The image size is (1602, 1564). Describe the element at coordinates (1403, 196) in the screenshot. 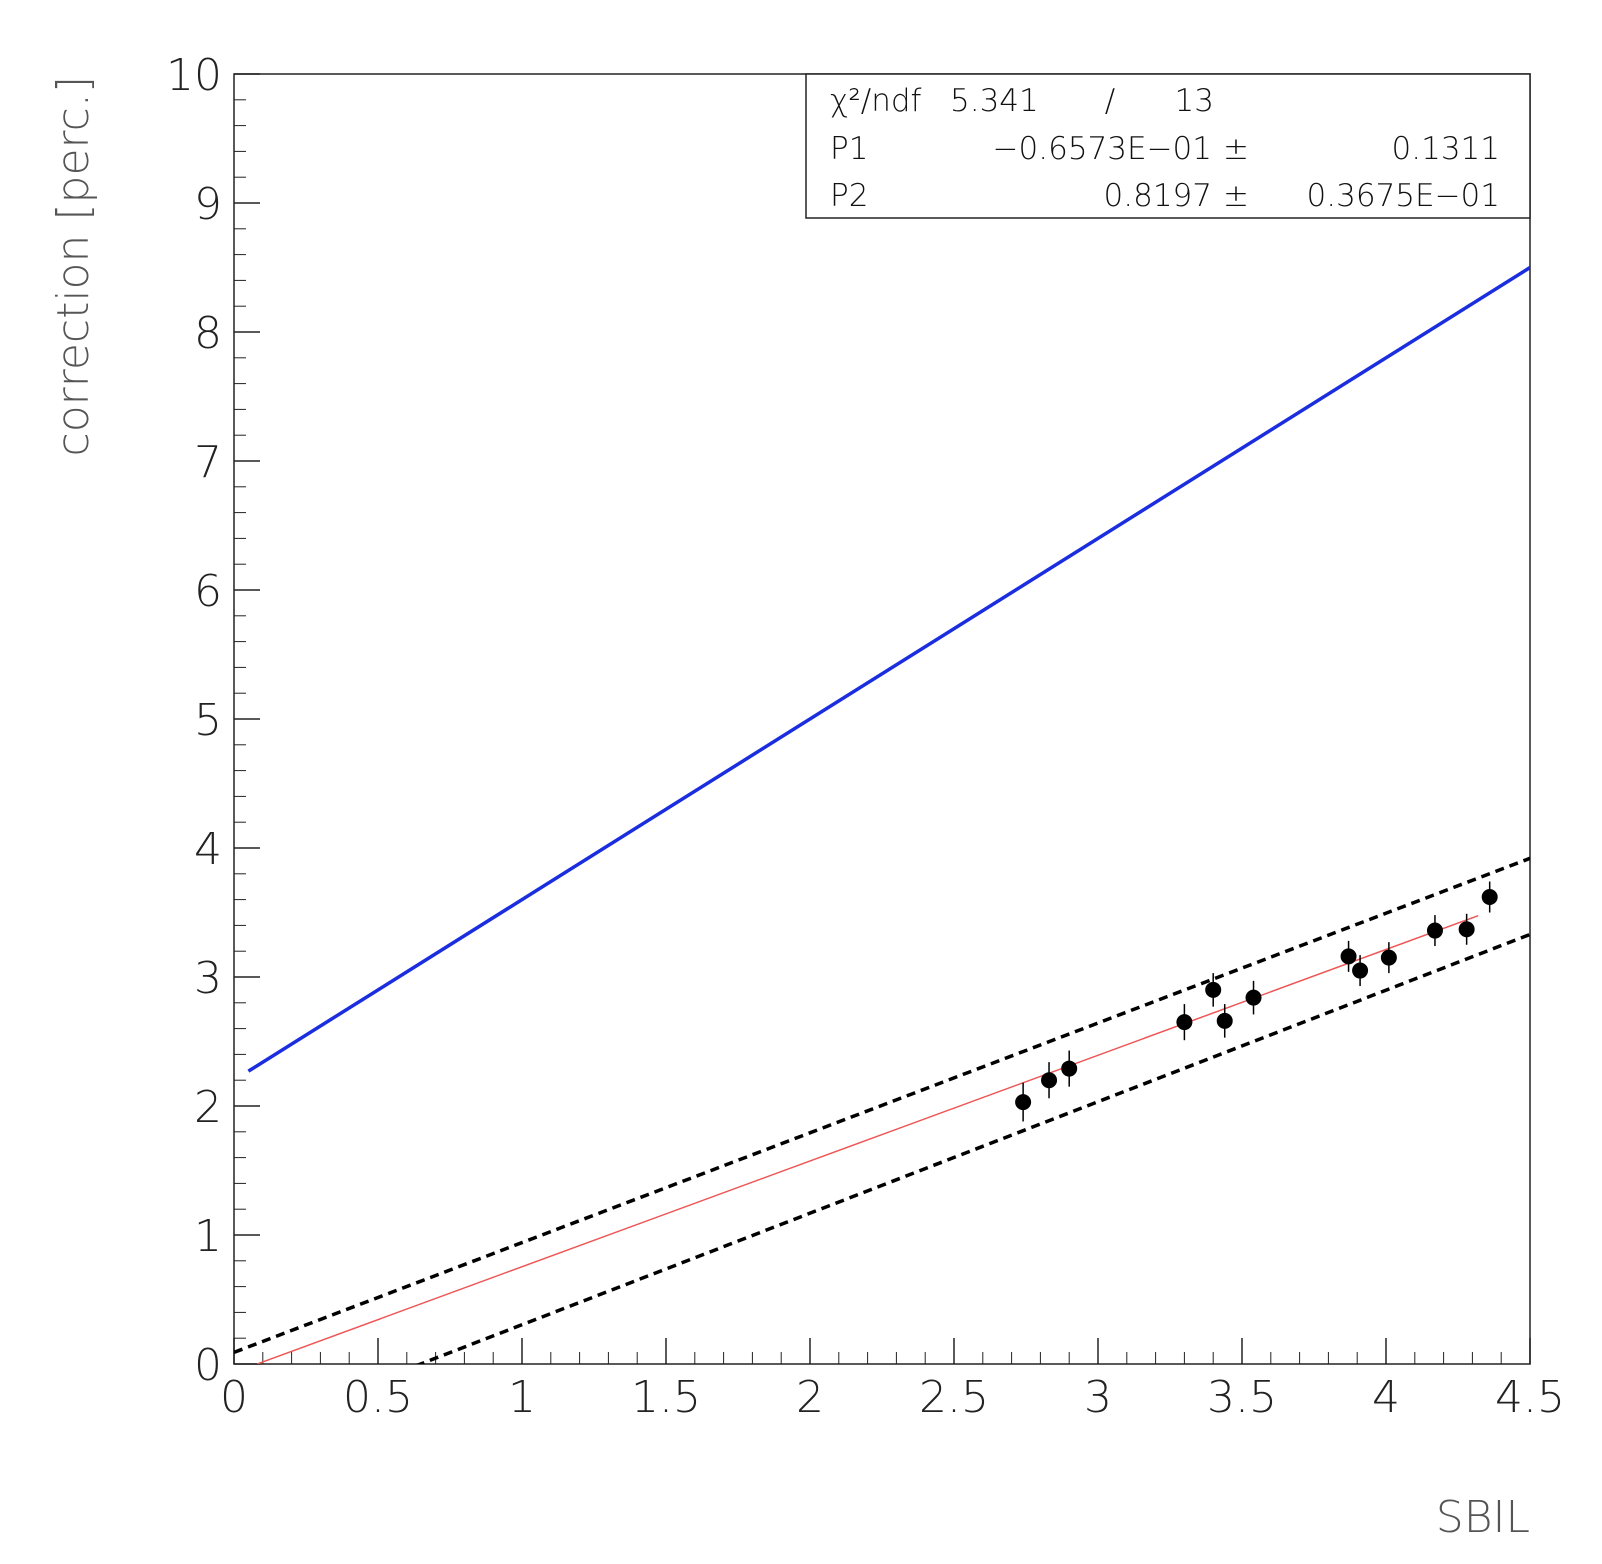

I see `stats-row-p2-error: 0.3675E−01` at that location.